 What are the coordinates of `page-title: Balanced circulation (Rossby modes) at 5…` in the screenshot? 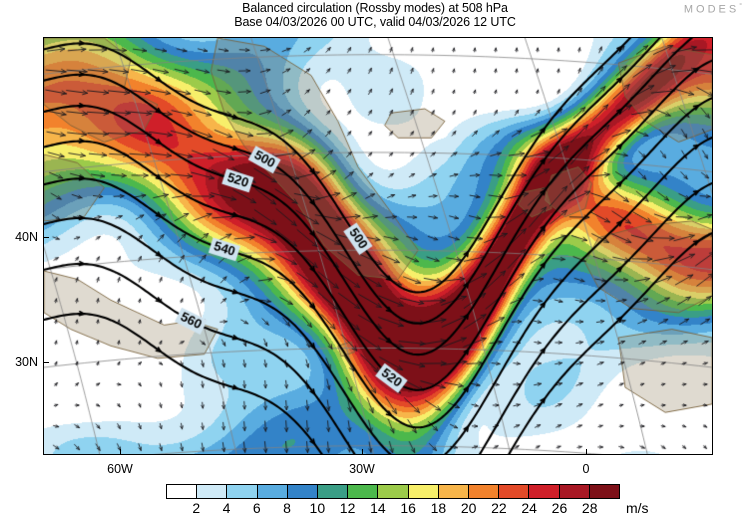 It's located at (375, 8).